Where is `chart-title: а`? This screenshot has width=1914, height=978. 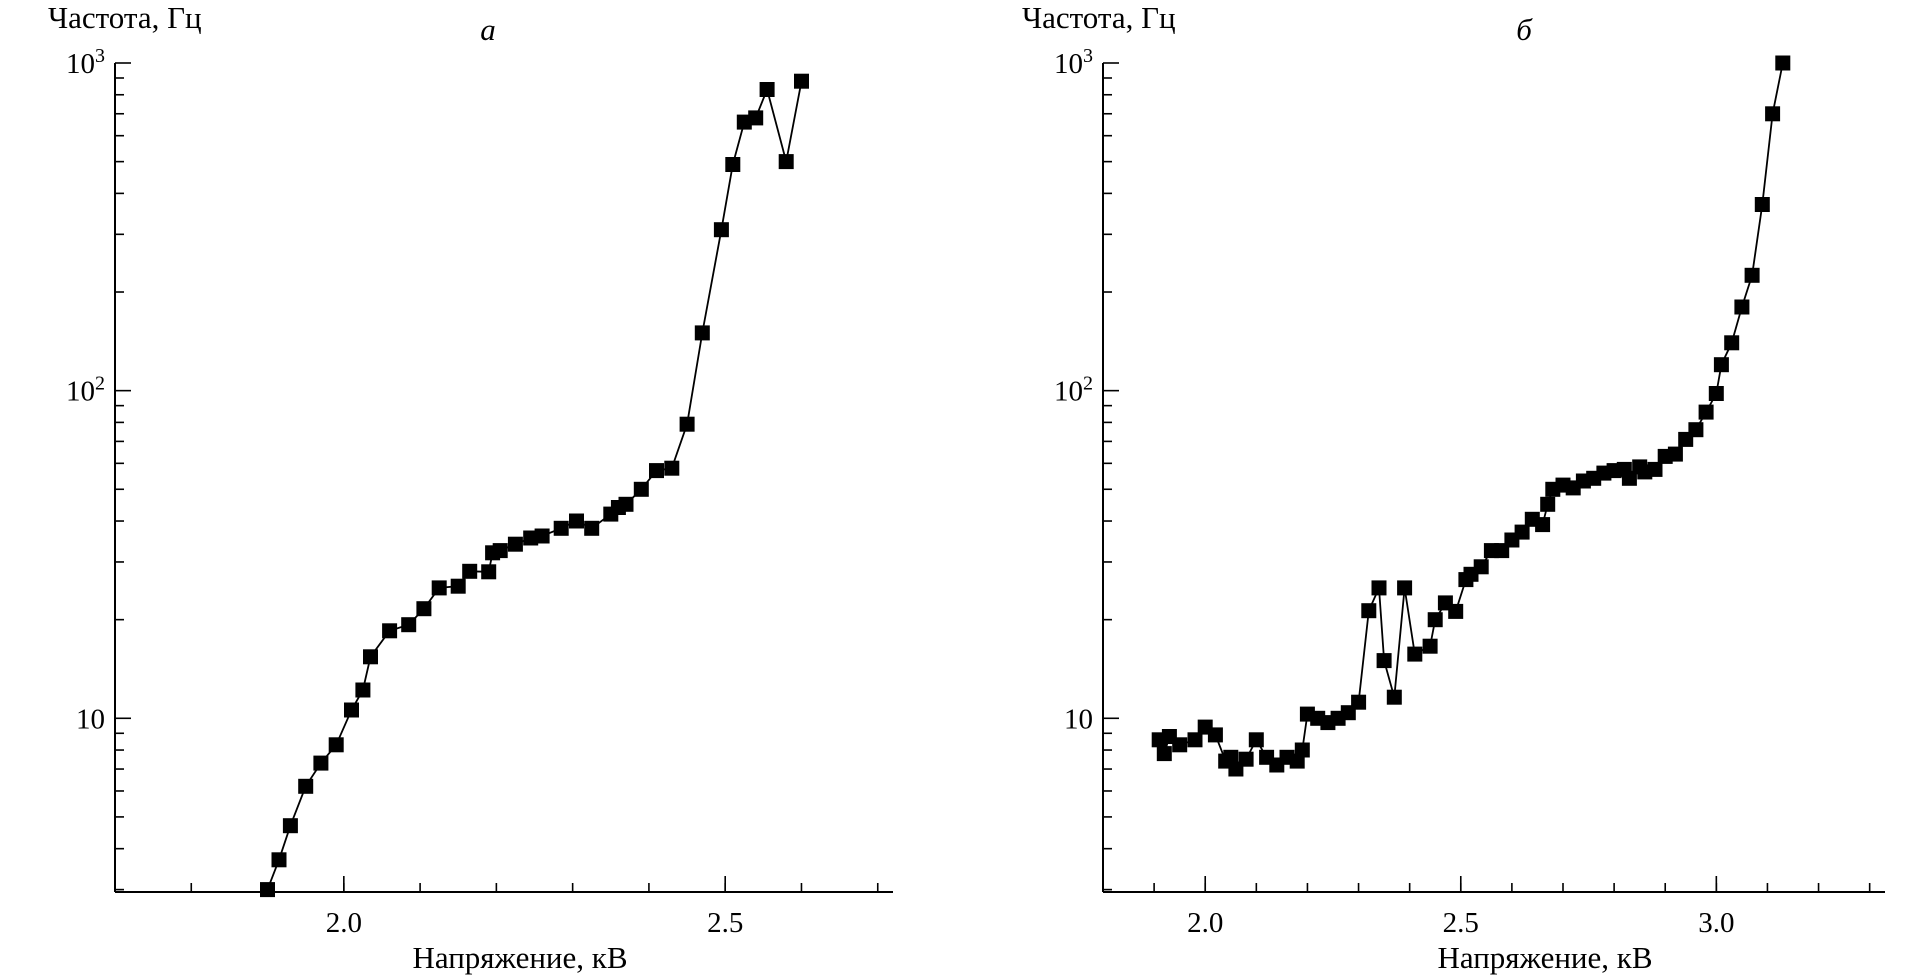
chart-title: а is located at coordinates (488, 29).